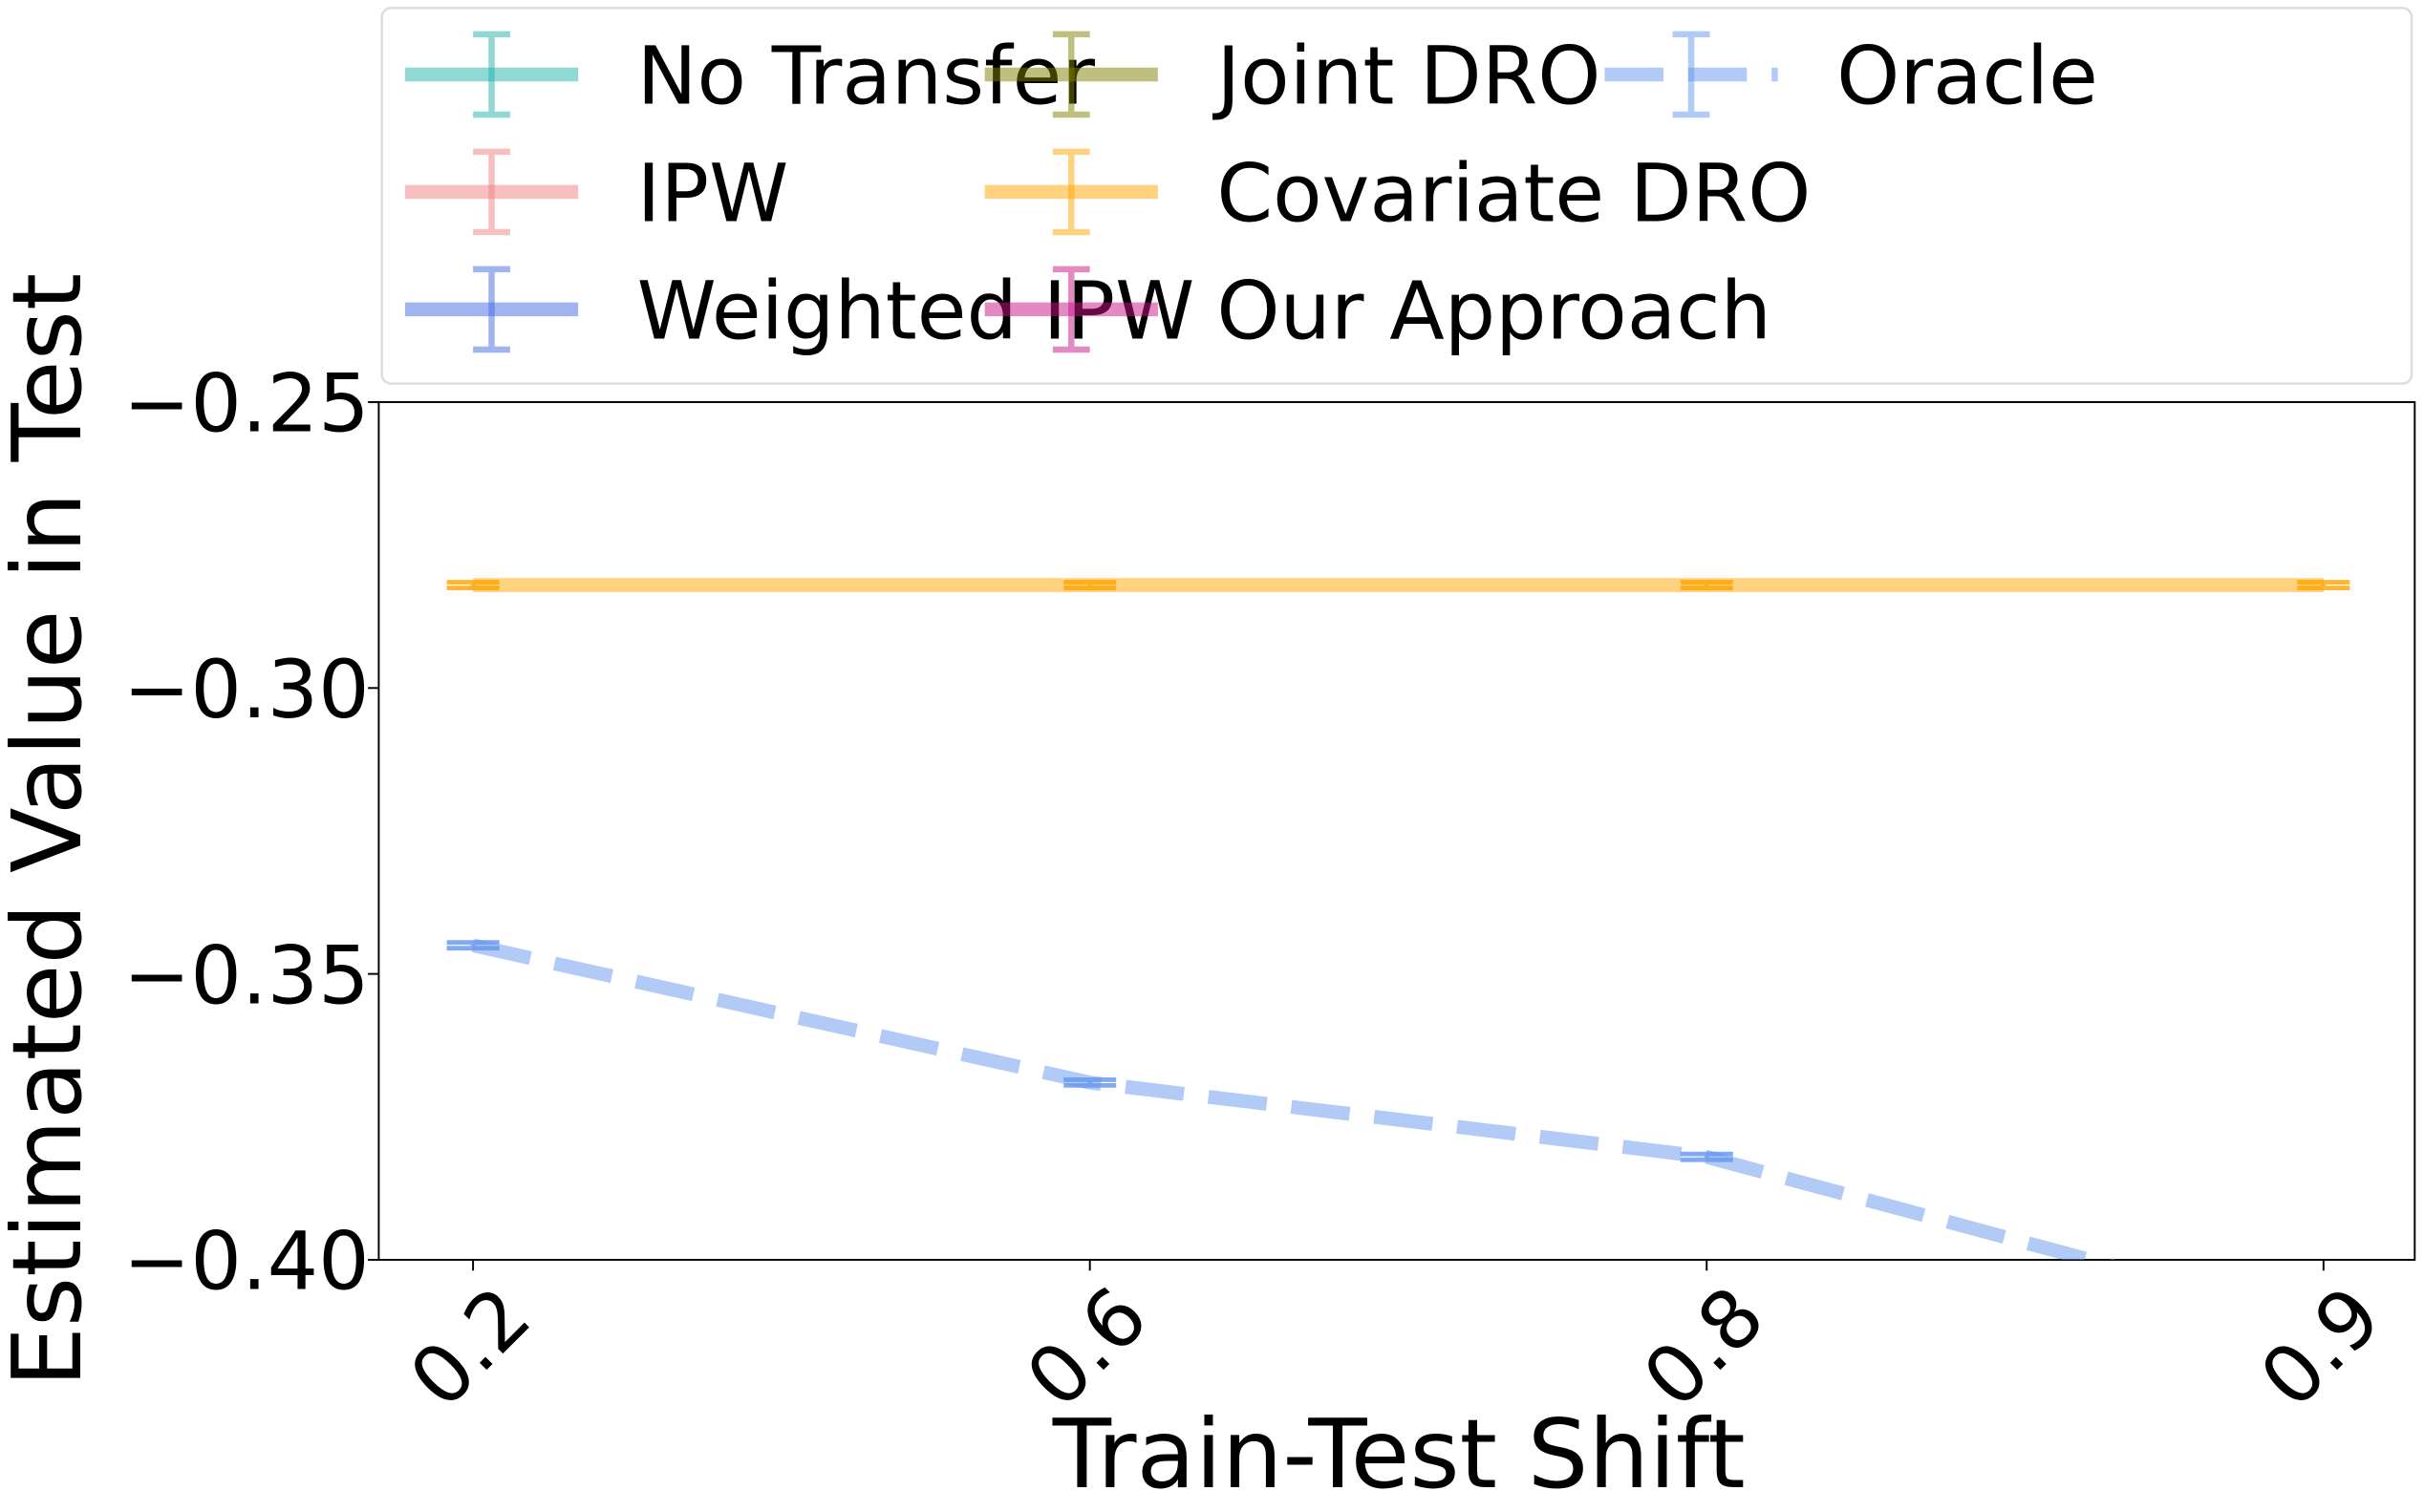 This screenshot has height=1512, width=2424. What do you see at coordinates (713, 194) in the screenshot?
I see `legend-label: IPW` at bounding box center [713, 194].